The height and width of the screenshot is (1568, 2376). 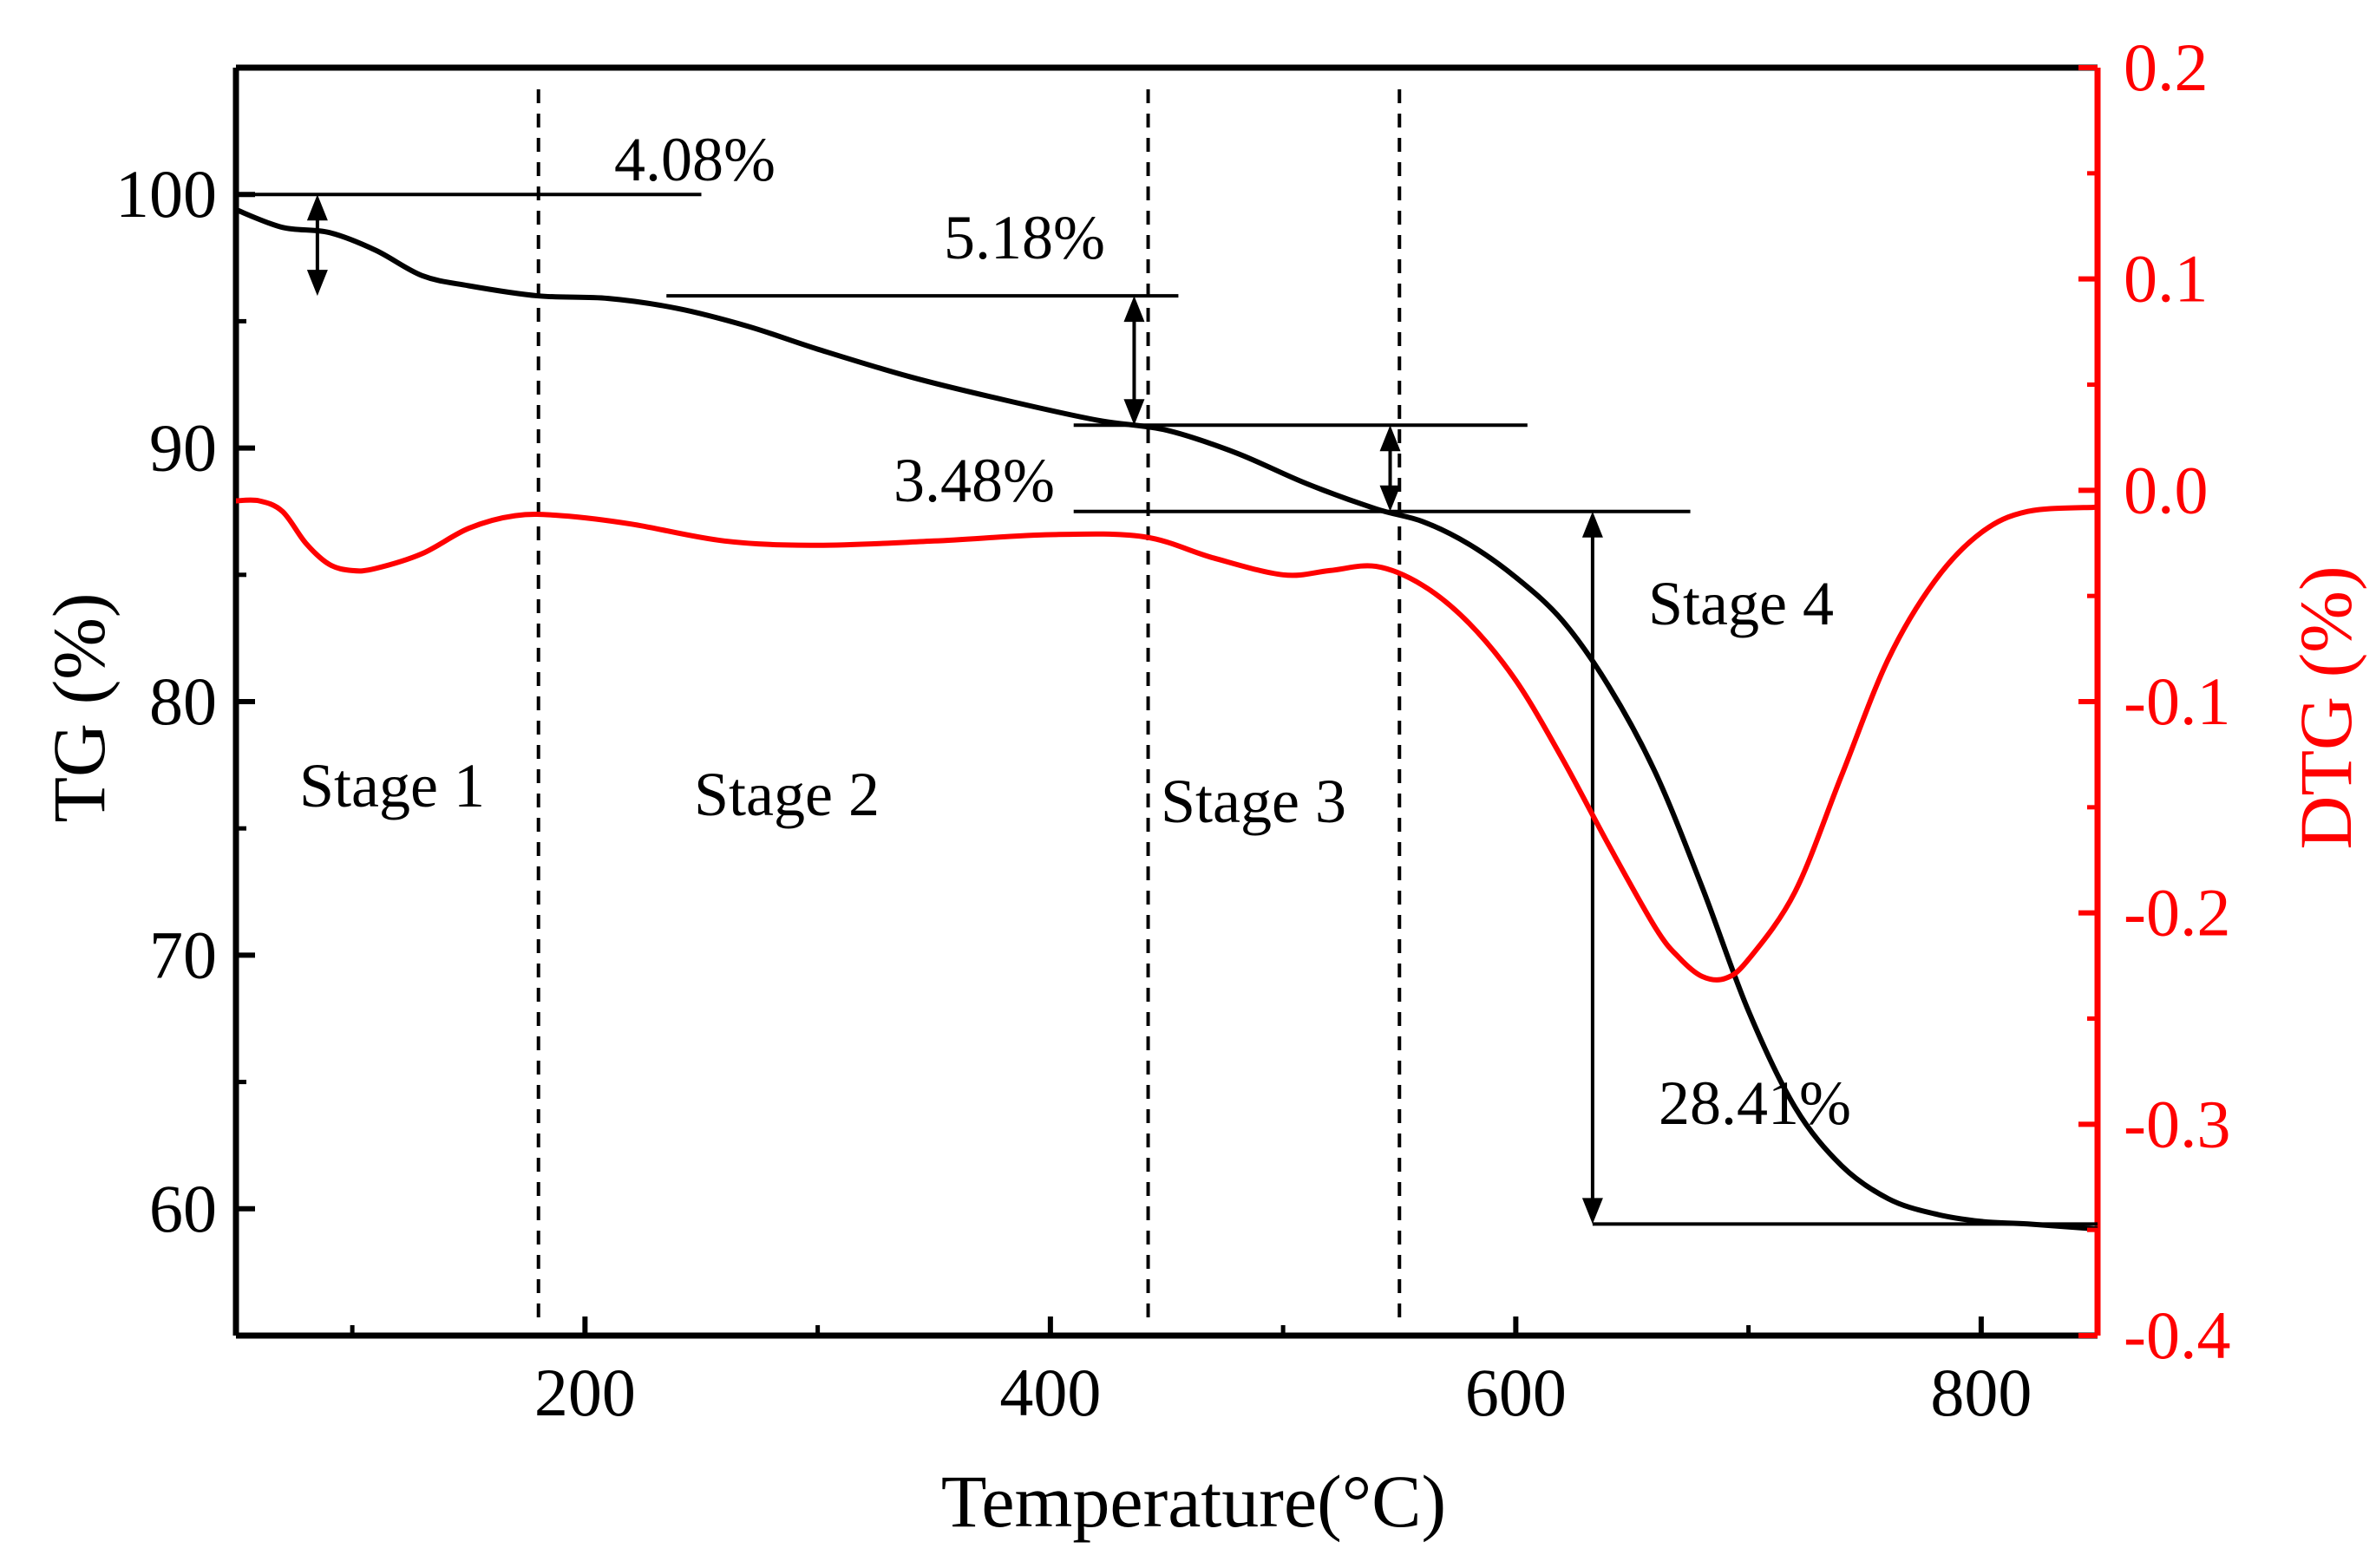 I want to click on mass-loss-label-1: 4.08%, so click(x=695, y=160).